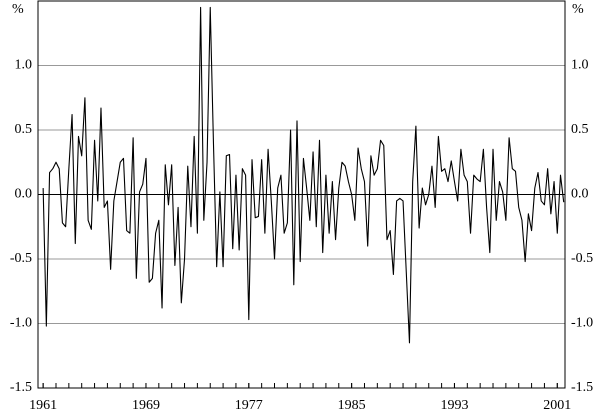 Image resolution: width=600 pixels, height=416 pixels. I want to click on y-tick-label: 0.0, so click(24, 194).